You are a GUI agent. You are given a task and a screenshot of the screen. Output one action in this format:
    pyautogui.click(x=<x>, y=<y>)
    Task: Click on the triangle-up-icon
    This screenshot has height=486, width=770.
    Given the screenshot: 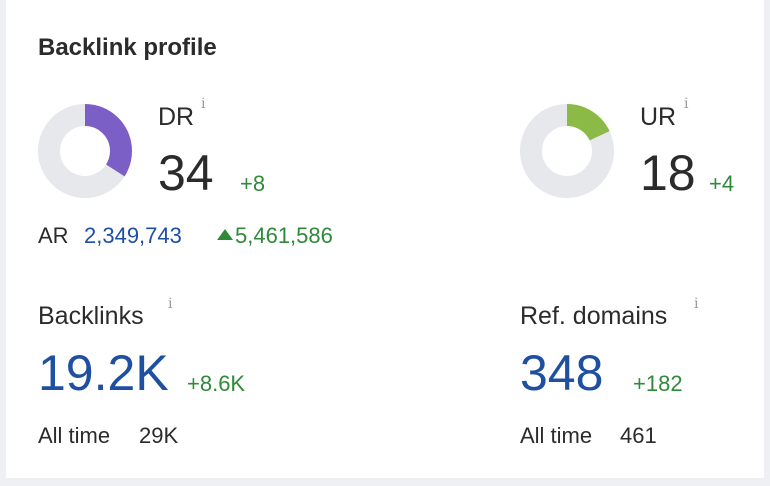 What is the action you would take?
    pyautogui.click(x=225, y=234)
    